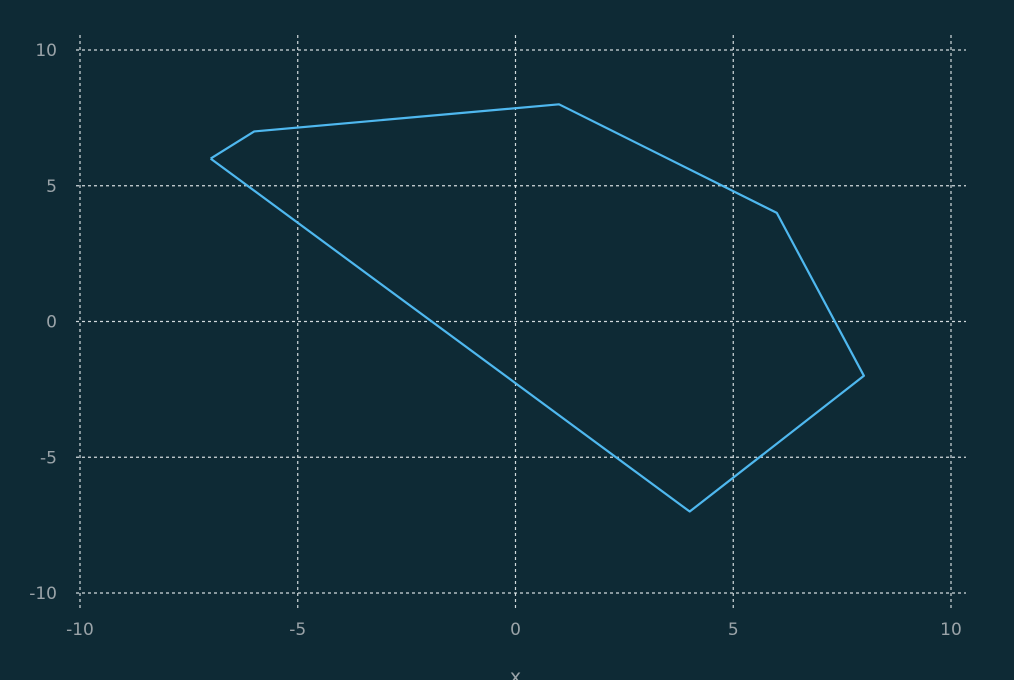 The image size is (1014, 680). Describe the element at coordinates (46, 51) in the screenshot. I see `y-tick-label: 10` at that location.